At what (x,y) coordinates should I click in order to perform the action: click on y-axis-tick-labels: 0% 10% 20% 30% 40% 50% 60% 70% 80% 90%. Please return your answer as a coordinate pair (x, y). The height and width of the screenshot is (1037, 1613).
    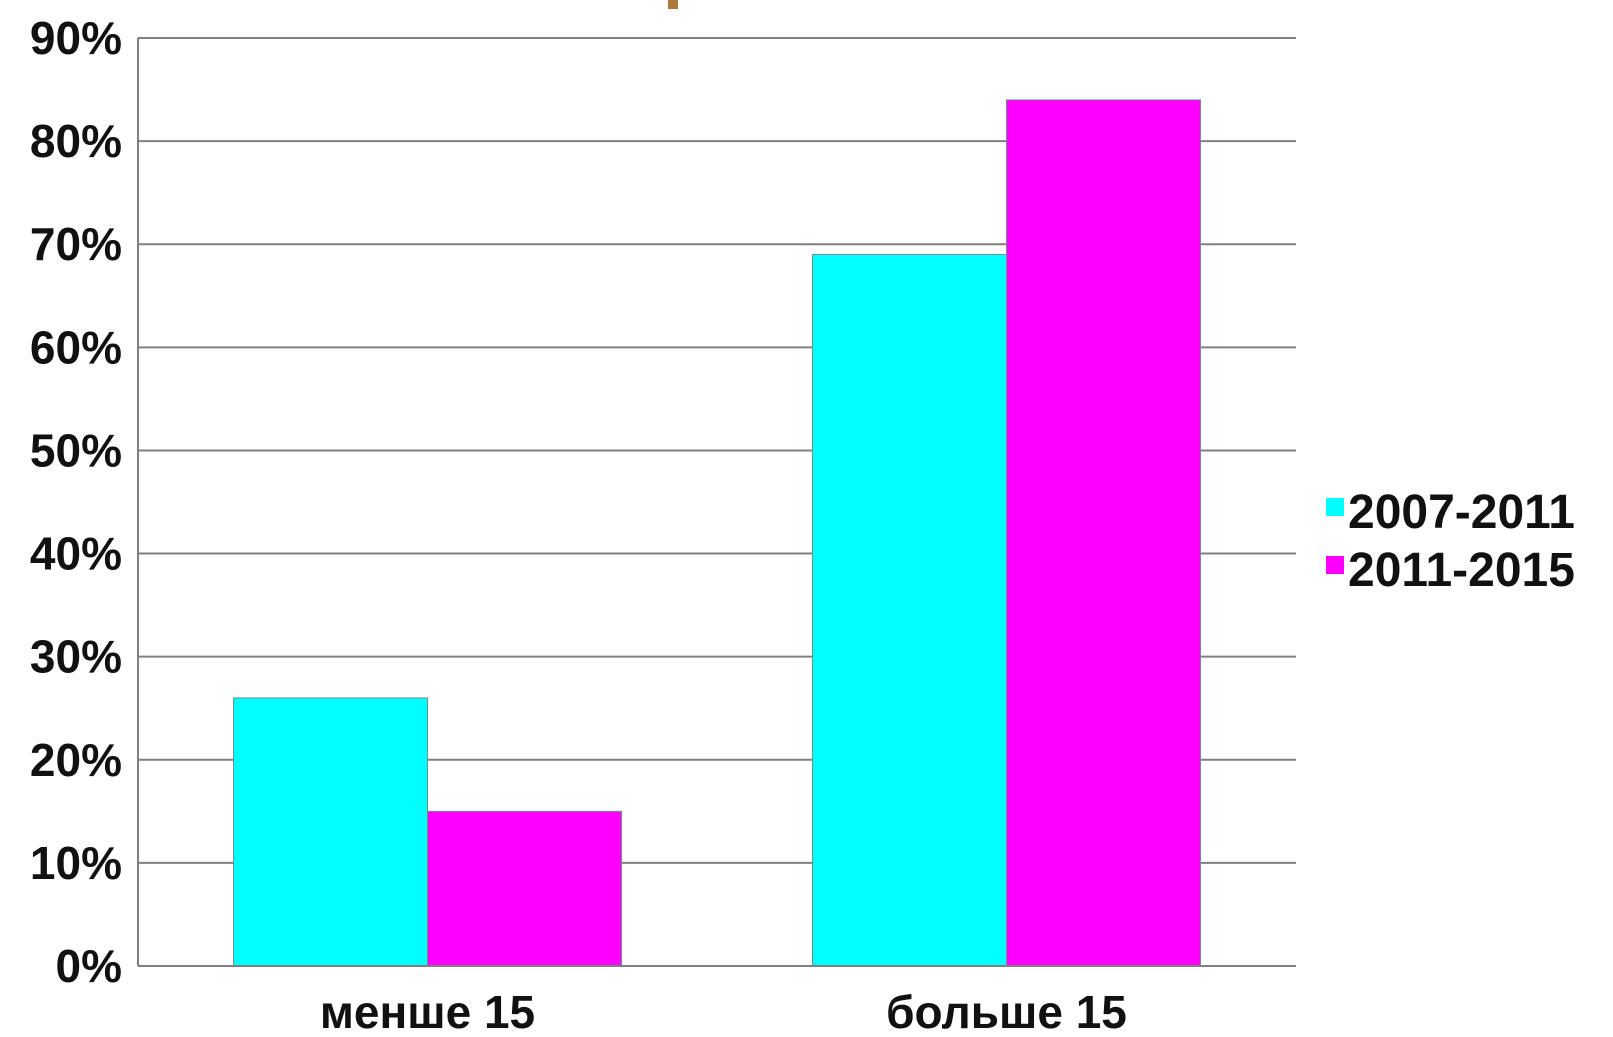
    Looking at the image, I should click on (76, 502).